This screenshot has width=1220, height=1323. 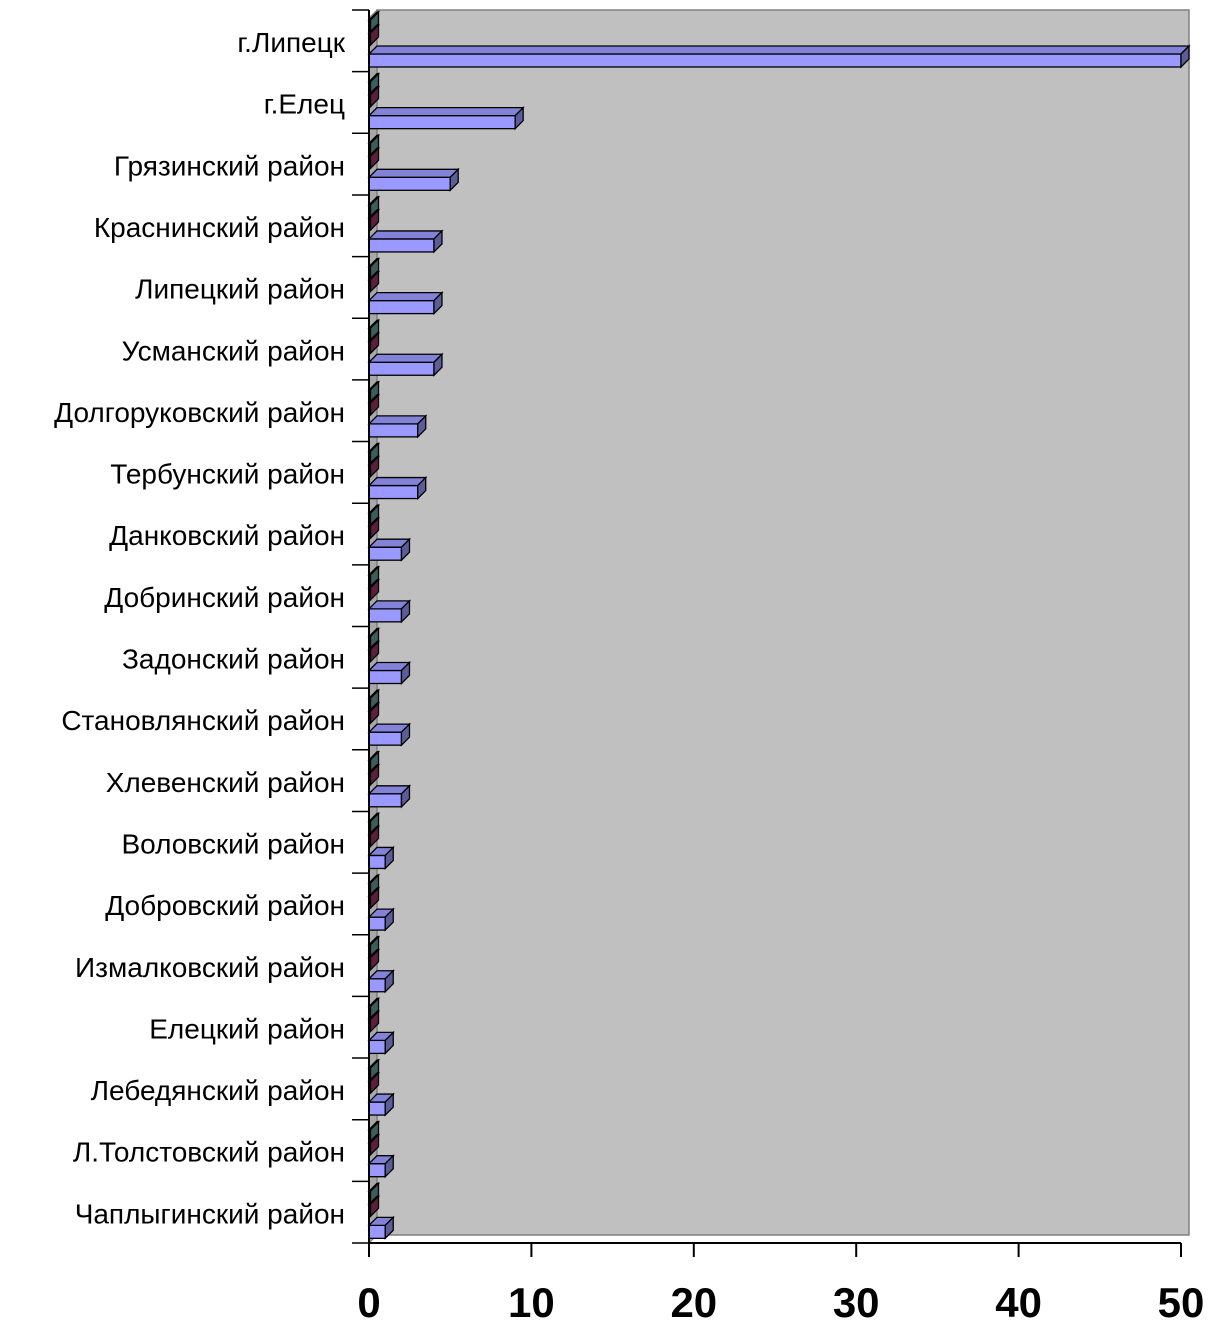 What do you see at coordinates (405, 673) in the screenshot?
I see `bar-main-10-side` at bounding box center [405, 673].